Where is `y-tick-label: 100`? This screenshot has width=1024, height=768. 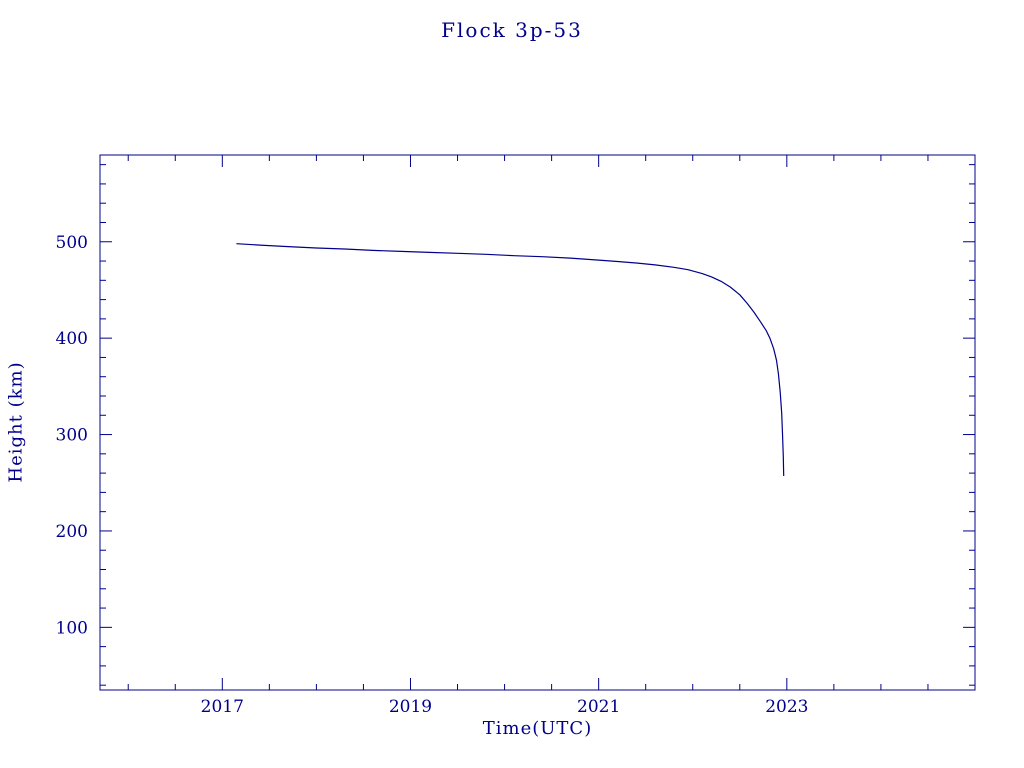
y-tick-label: 100 is located at coordinates (72, 628).